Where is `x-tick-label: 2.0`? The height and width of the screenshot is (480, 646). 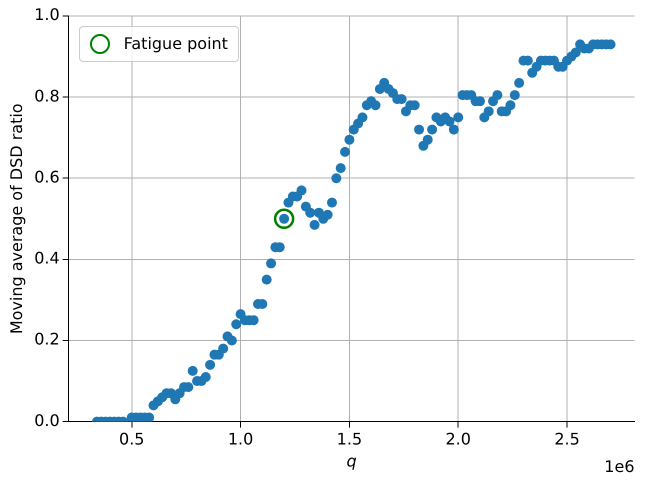
x-tick-label: 2.0 is located at coordinates (458, 438).